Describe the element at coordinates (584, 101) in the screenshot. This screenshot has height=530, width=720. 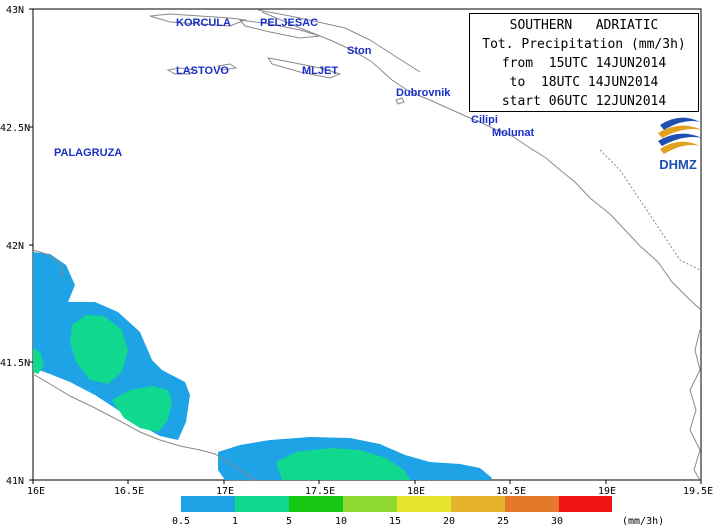
I see `title-start: start 06UTC 12JUN2014` at that location.